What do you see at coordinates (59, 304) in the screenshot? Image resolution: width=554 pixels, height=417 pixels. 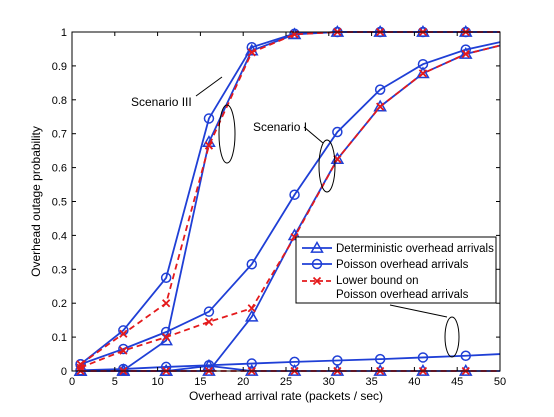 I see `y-tick-label: 0.2` at bounding box center [59, 304].